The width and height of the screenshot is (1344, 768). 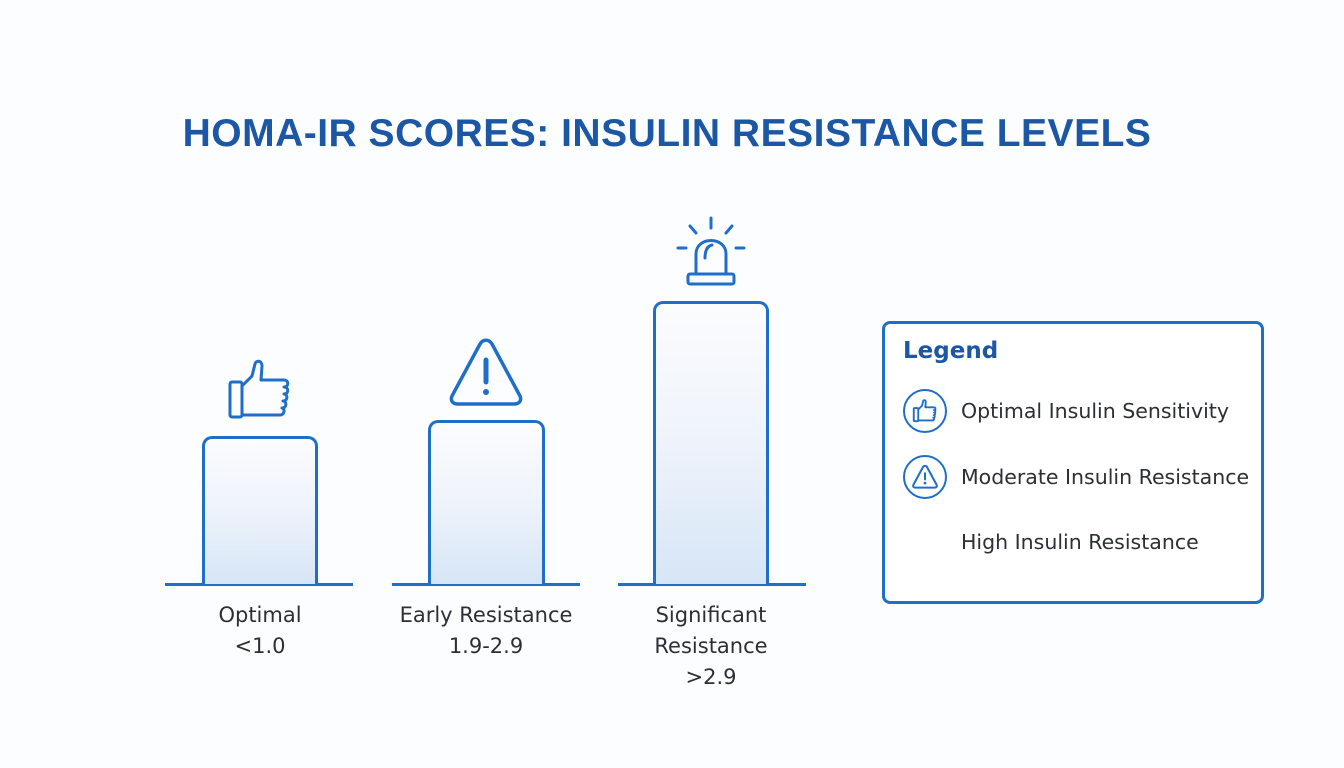 I want to click on label-optimal: Optimal <1.0, so click(x=260, y=631).